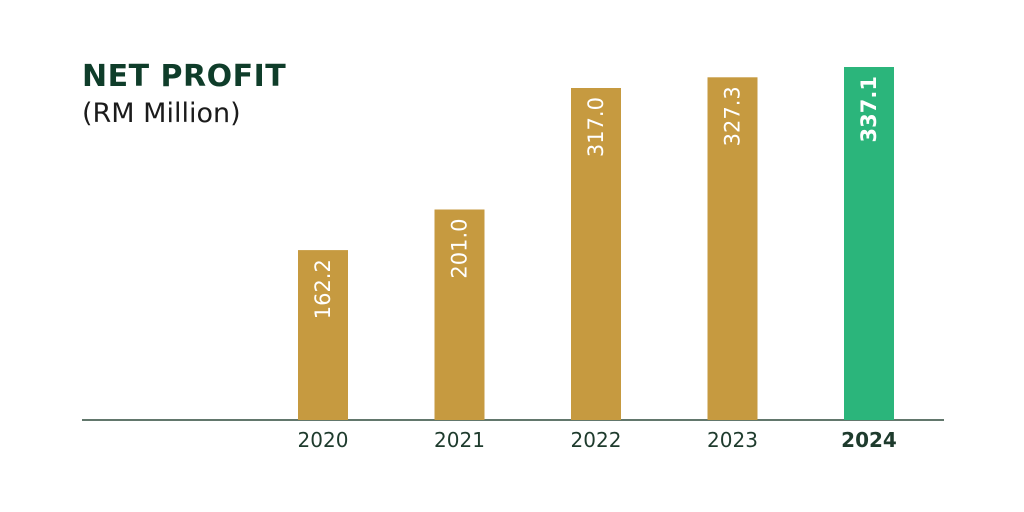  I want to click on x-tick-label-2022: 2022, so click(596, 440).